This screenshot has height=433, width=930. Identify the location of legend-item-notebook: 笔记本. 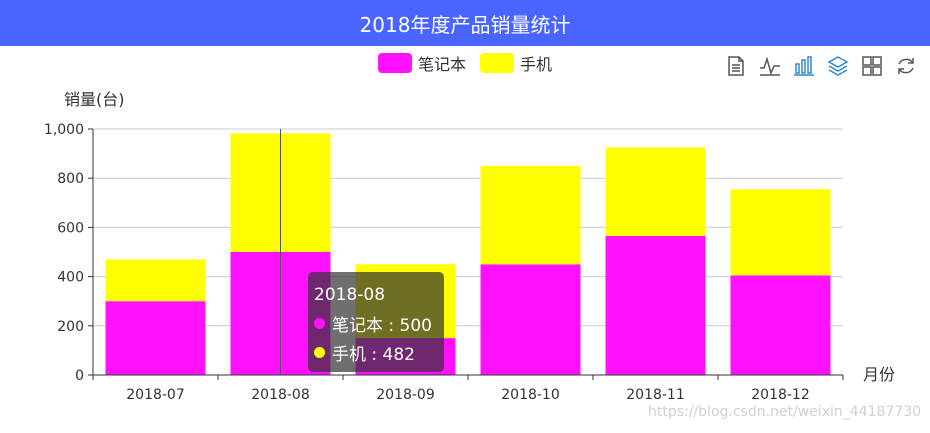
(421, 63).